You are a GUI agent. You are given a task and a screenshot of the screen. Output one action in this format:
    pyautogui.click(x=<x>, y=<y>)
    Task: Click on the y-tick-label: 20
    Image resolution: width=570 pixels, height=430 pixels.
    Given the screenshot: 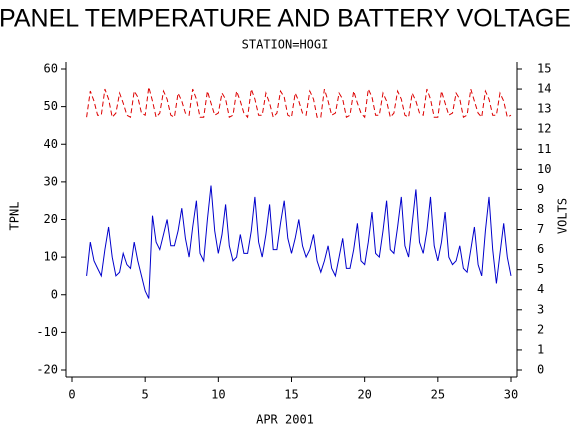 What is the action you would take?
    pyautogui.click(x=51, y=219)
    